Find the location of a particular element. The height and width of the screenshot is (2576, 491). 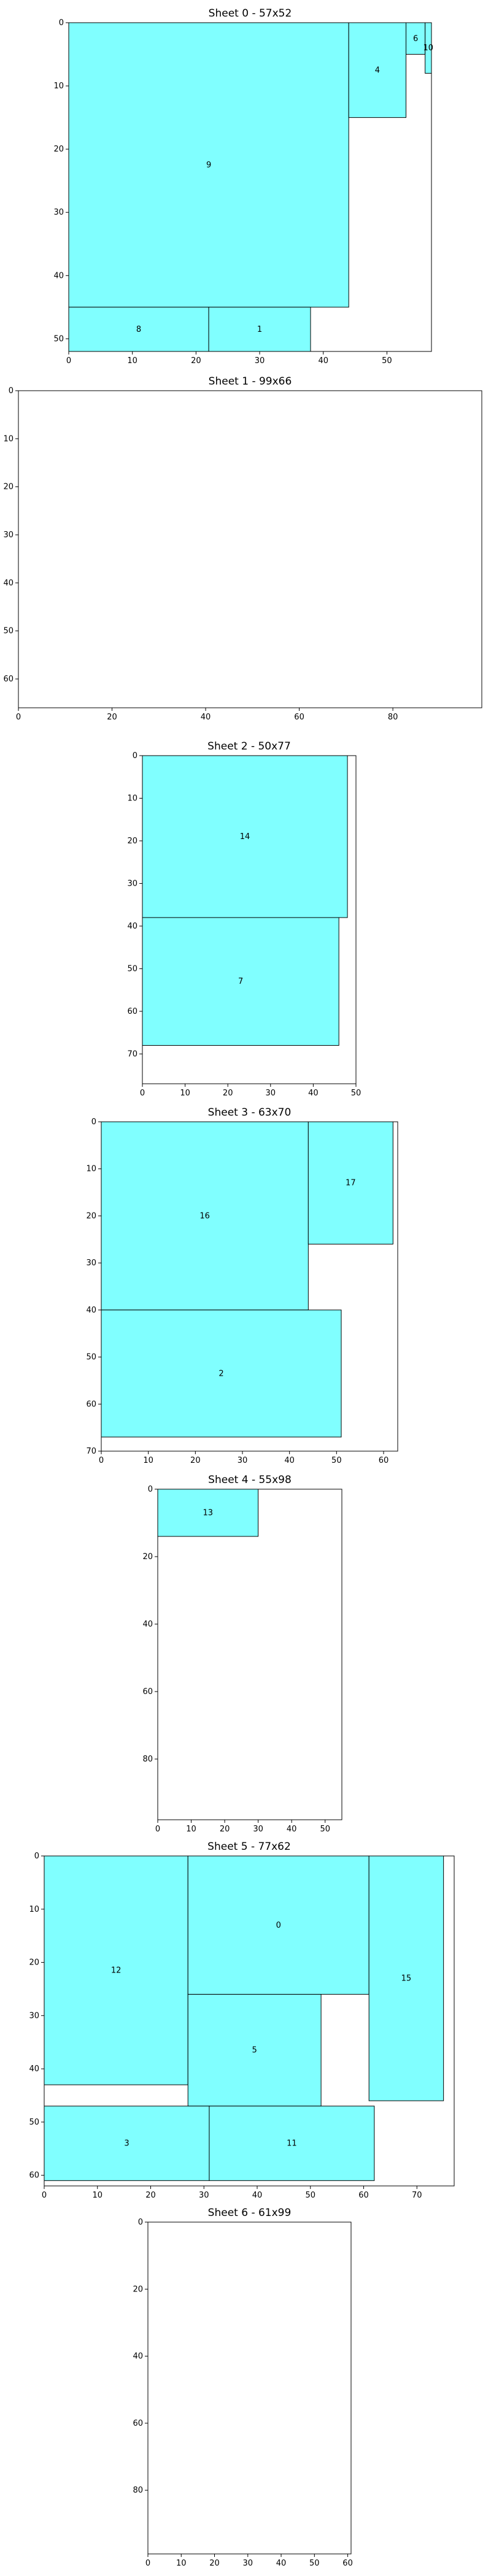

piece-label: 17 is located at coordinates (351, 1183).